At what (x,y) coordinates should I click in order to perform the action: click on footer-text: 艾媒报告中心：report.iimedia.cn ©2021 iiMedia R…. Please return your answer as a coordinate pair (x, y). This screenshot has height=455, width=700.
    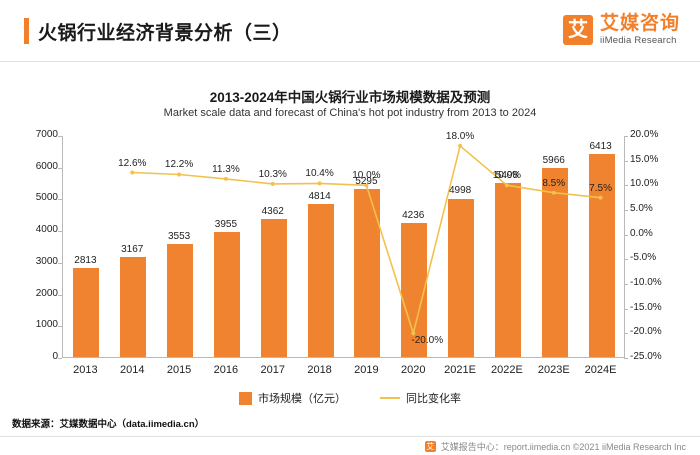
    Looking at the image, I should click on (563, 446).